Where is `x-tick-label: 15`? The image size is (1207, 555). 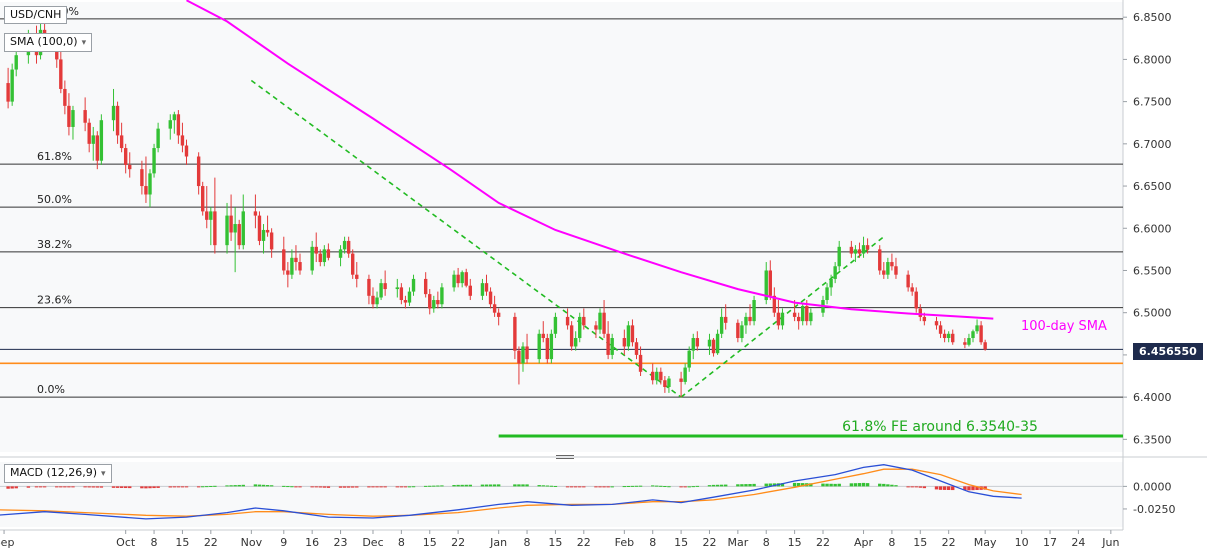
x-tick-label: 15 is located at coordinates (182, 542).